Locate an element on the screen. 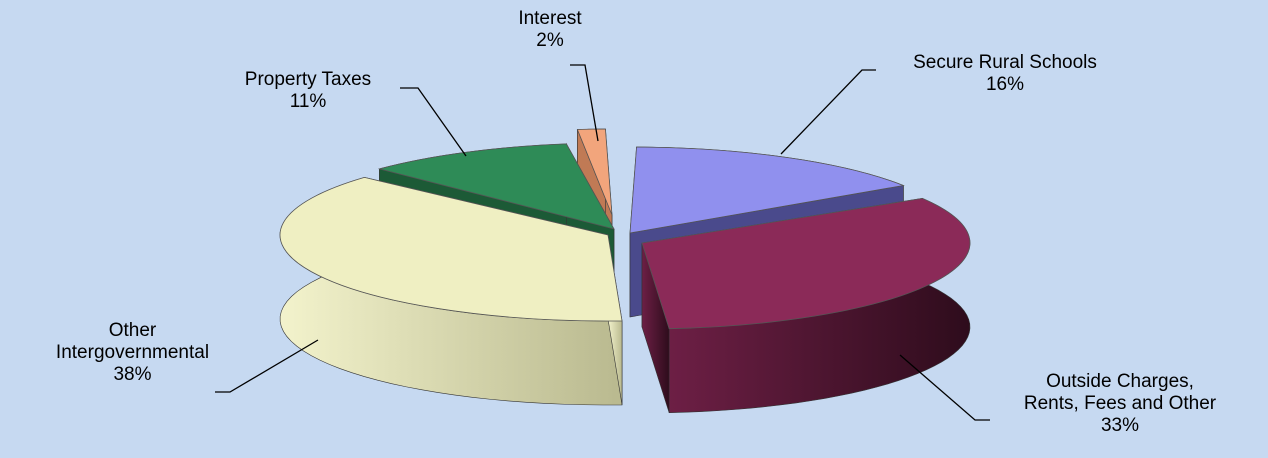 Image resolution: width=1268 pixels, height=458 pixels. leader-line-interest is located at coordinates (584, 103).